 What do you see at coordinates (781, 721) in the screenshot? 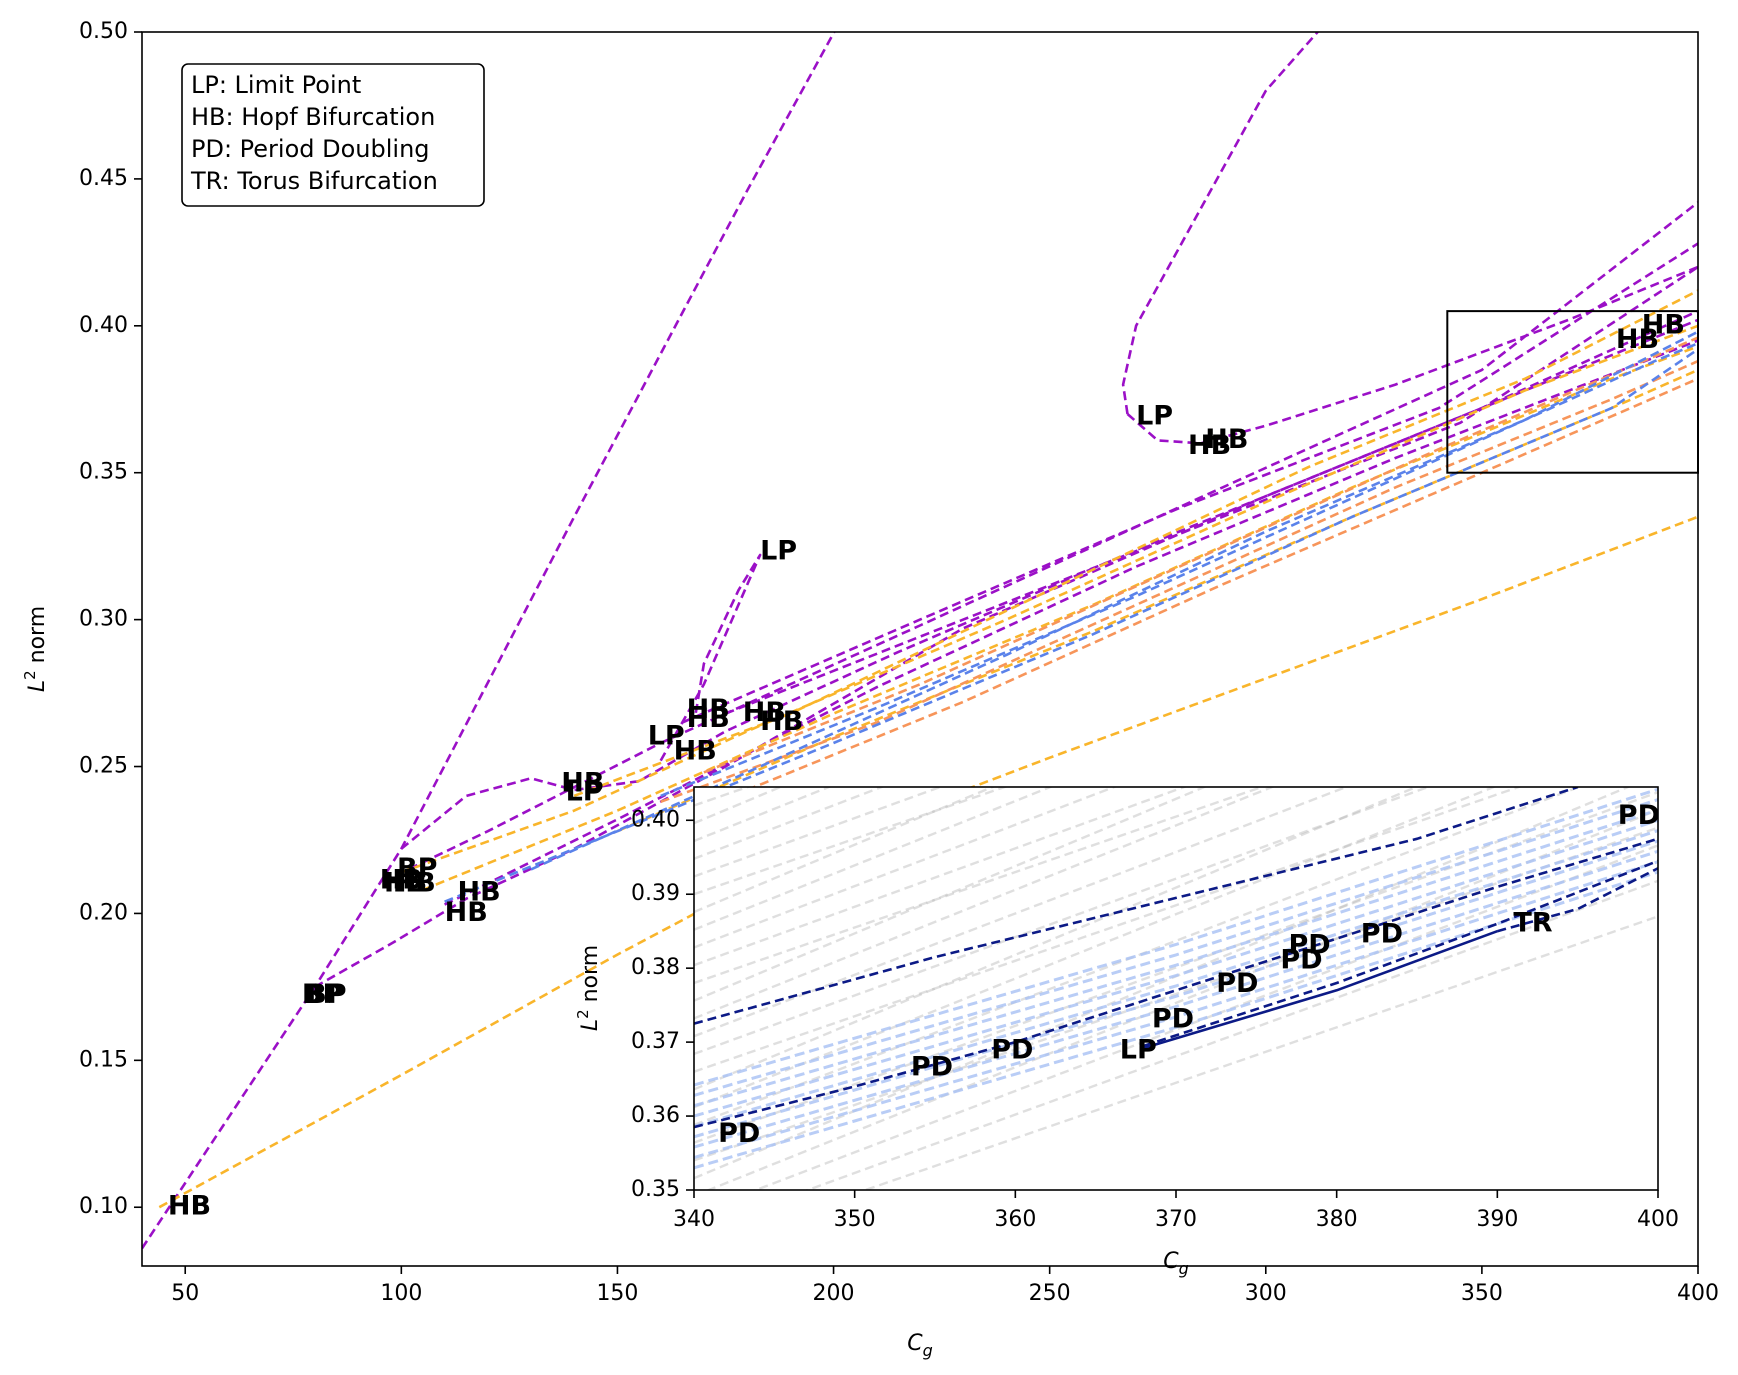
I see `main-annotation-16: HB` at bounding box center [781, 721].